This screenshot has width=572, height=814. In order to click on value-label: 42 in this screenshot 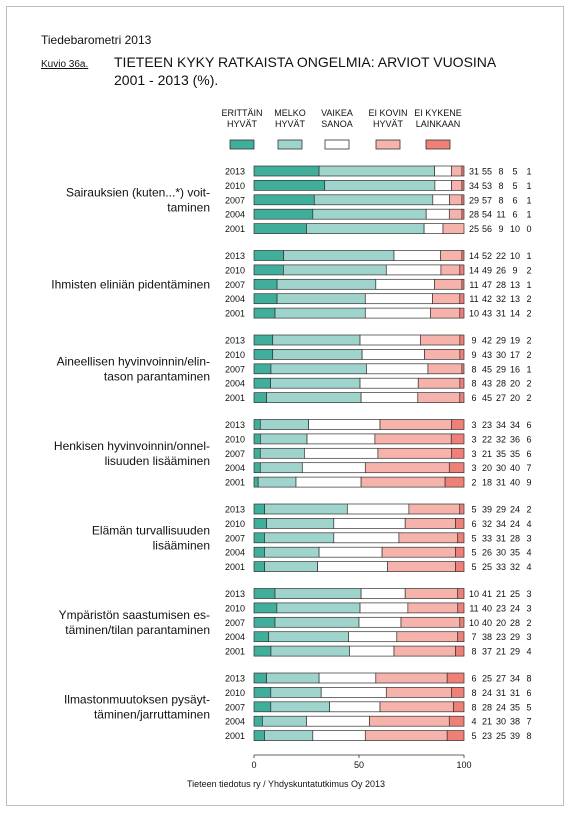, I will do `click(487, 341)`.